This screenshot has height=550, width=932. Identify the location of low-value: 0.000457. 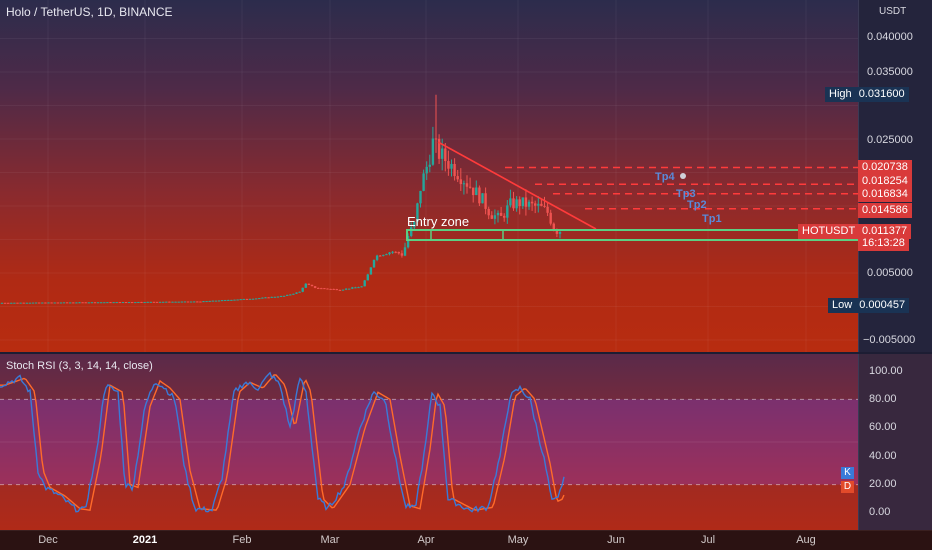
(882, 305).